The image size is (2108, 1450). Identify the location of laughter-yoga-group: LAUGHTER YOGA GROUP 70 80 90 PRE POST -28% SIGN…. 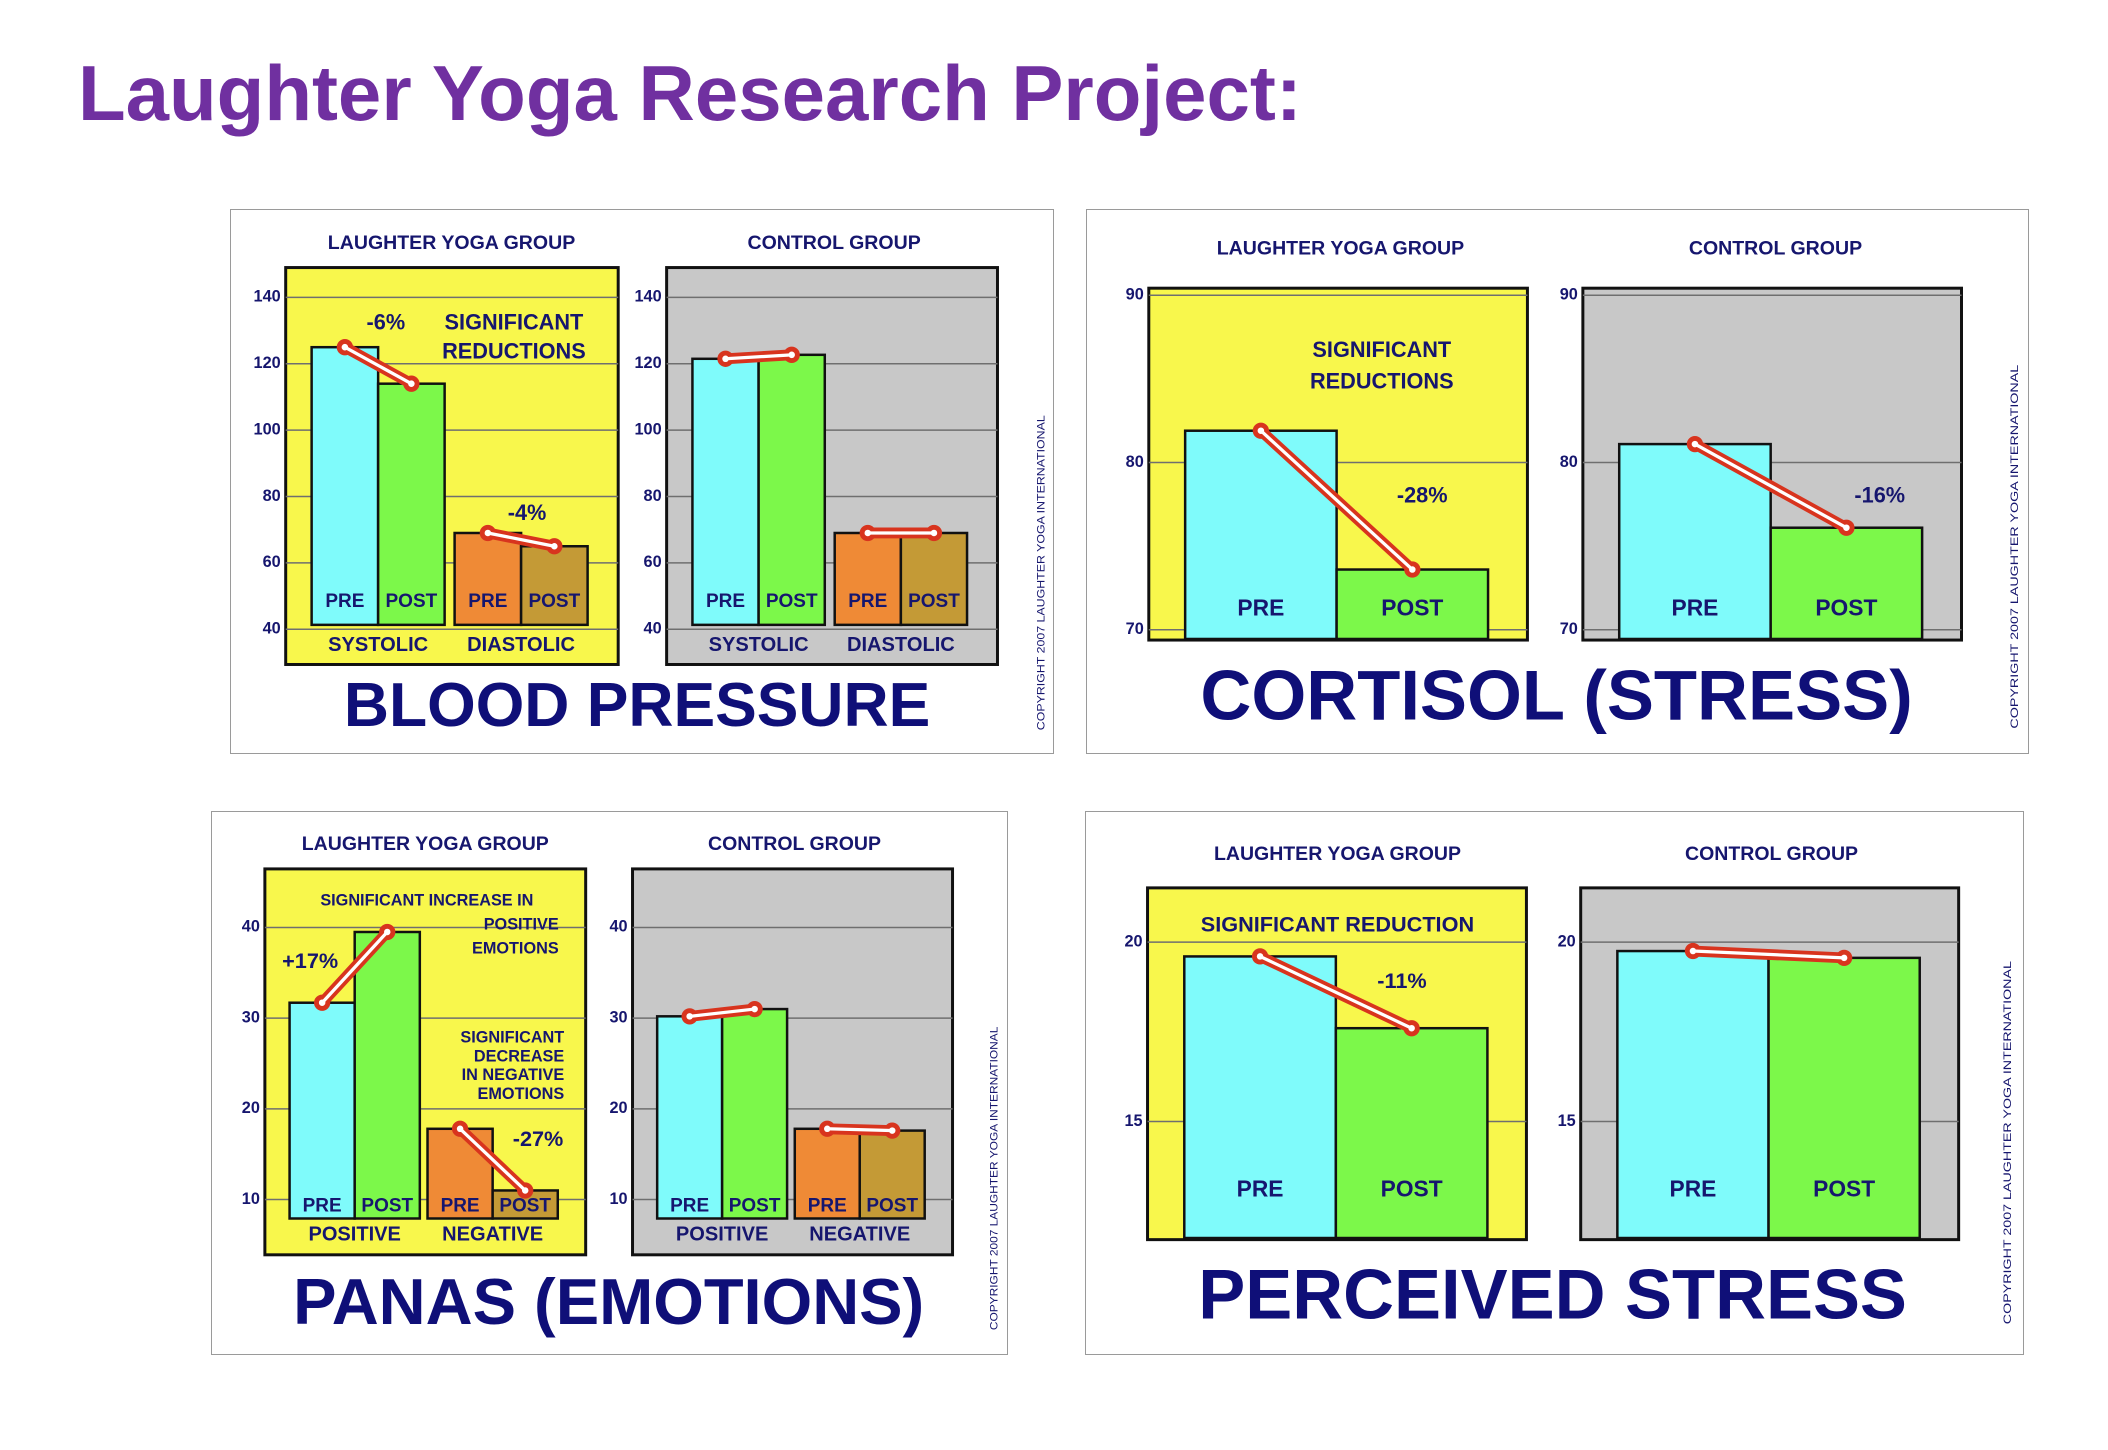
(1327, 439).